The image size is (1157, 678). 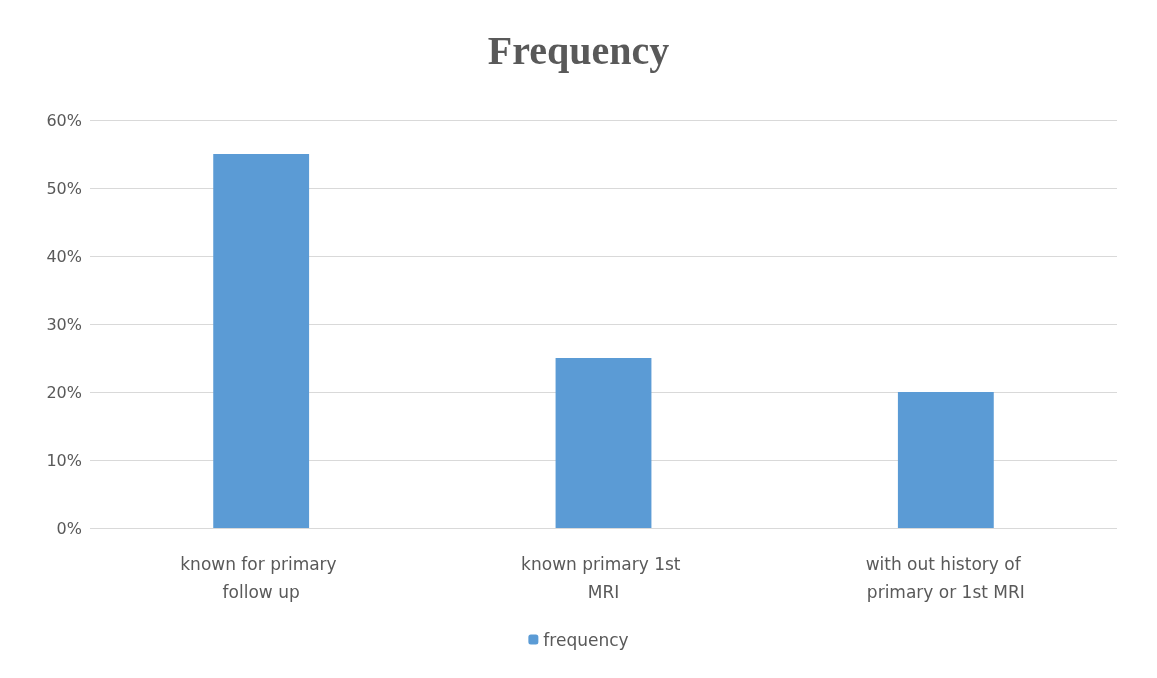 What do you see at coordinates (261, 578) in the screenshot?
I see `x-tick-label: known for primary follow up` at bounding box center [261, 578].